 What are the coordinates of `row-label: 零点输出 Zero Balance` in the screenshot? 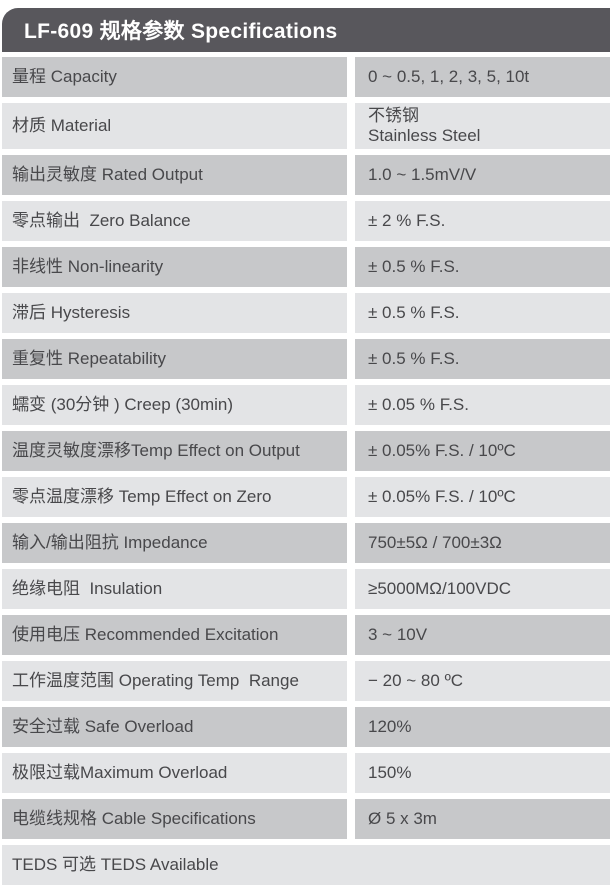 It's located at (174, 221).